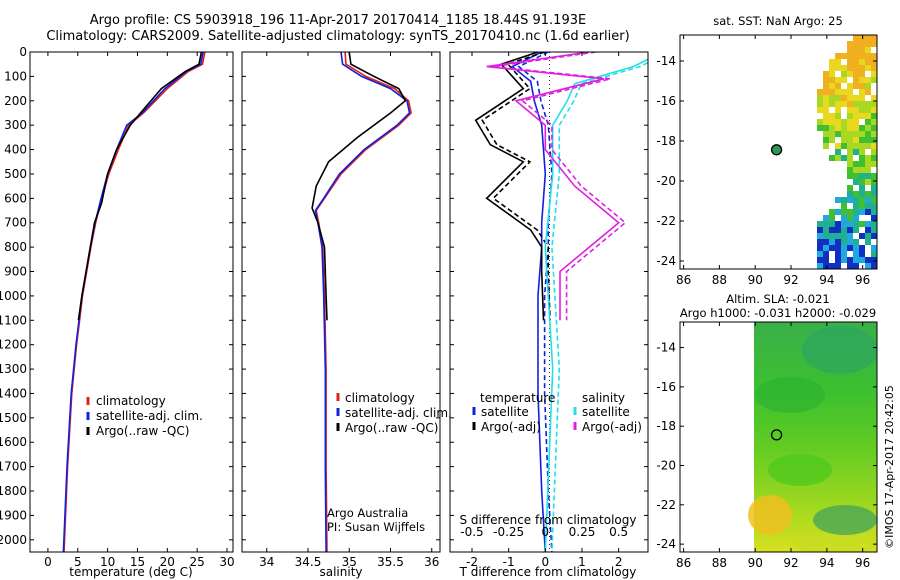  Describe the element at coordinates (582, 562) in the screenshot. I see `x-tick-label: 1` at that location.